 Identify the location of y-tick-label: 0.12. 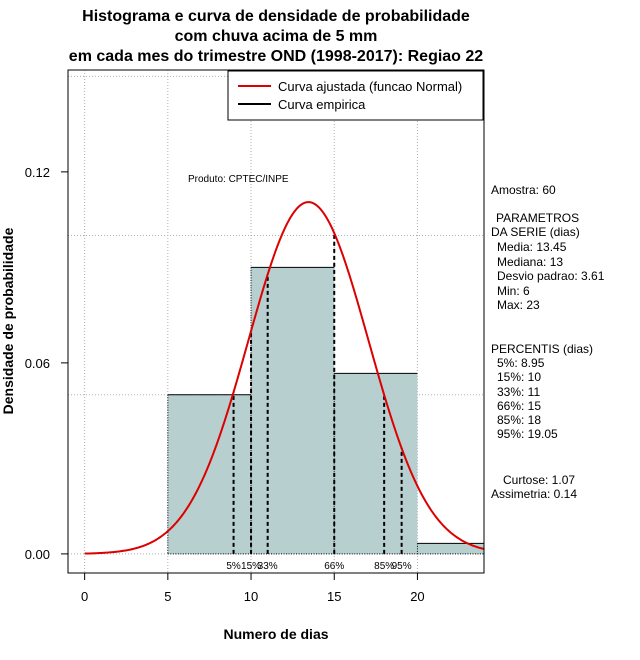
(37, 172).